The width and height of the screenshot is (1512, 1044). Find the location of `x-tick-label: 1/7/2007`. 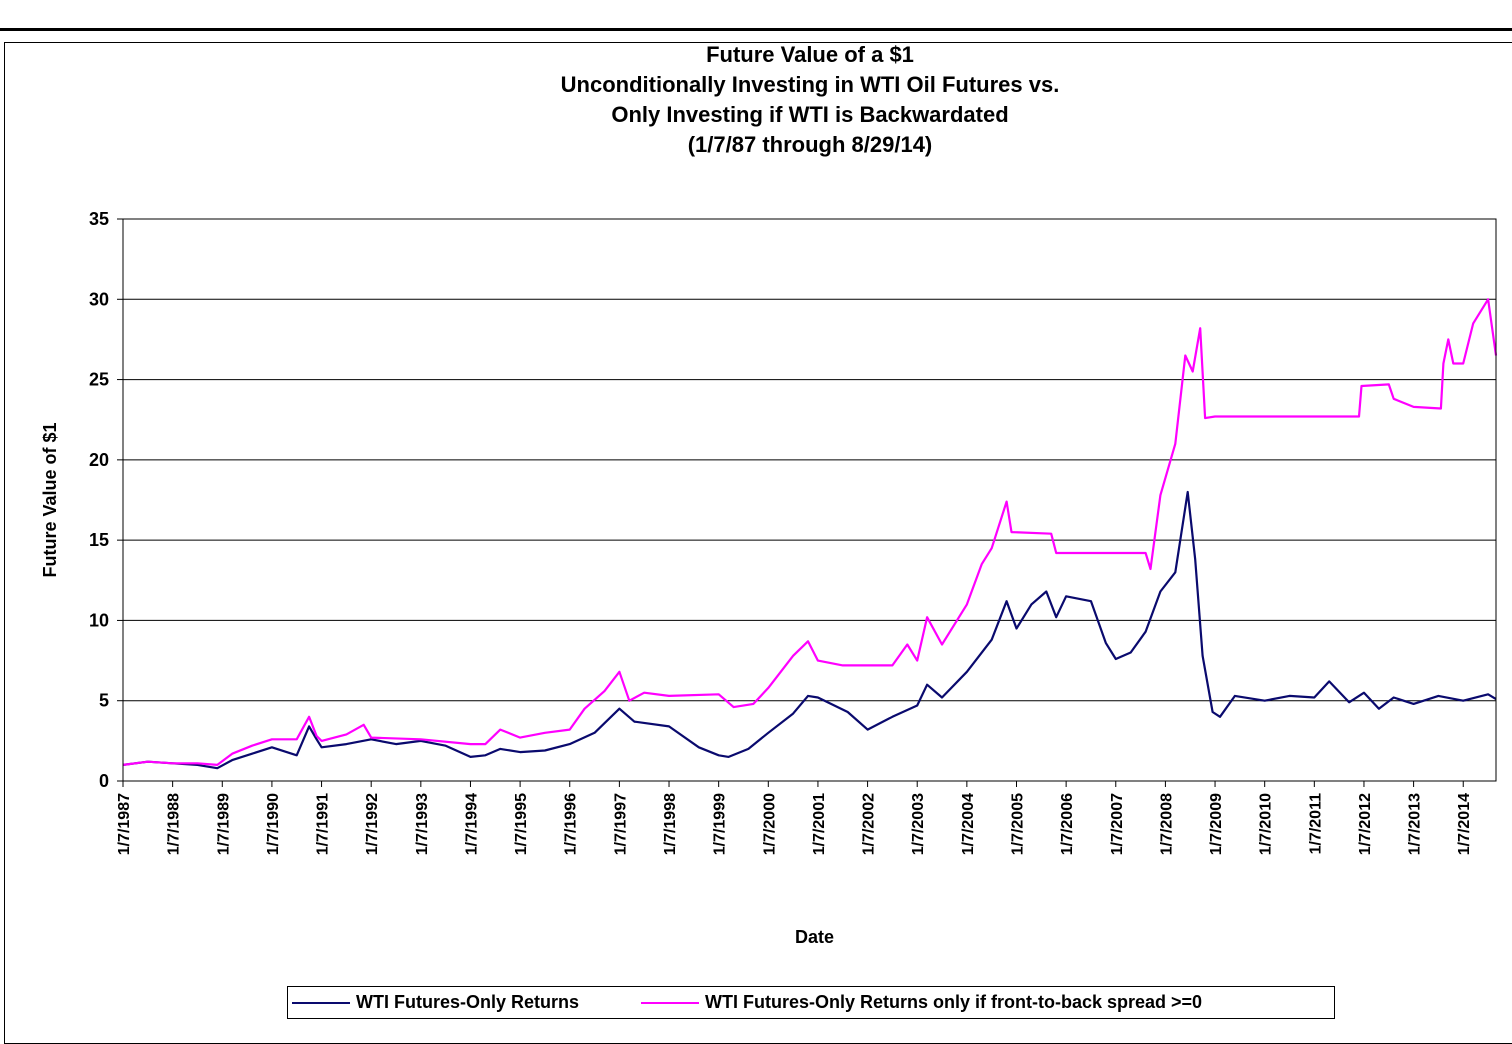

x-tick-label: 1/7/2007 is located at coordinates (1117, 824).